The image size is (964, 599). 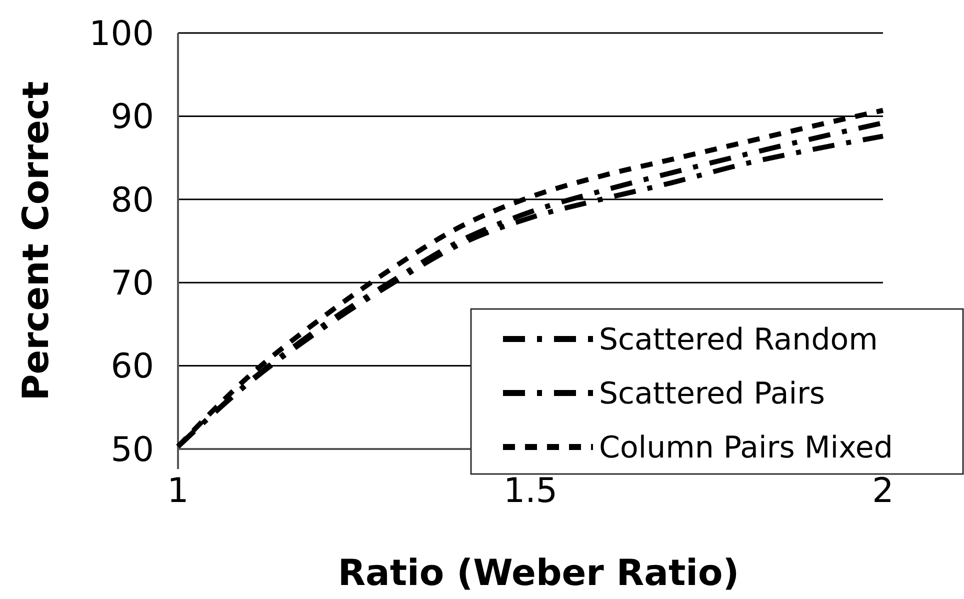 I want to click on y-tick-label: 60, so click(x=132, y=366).